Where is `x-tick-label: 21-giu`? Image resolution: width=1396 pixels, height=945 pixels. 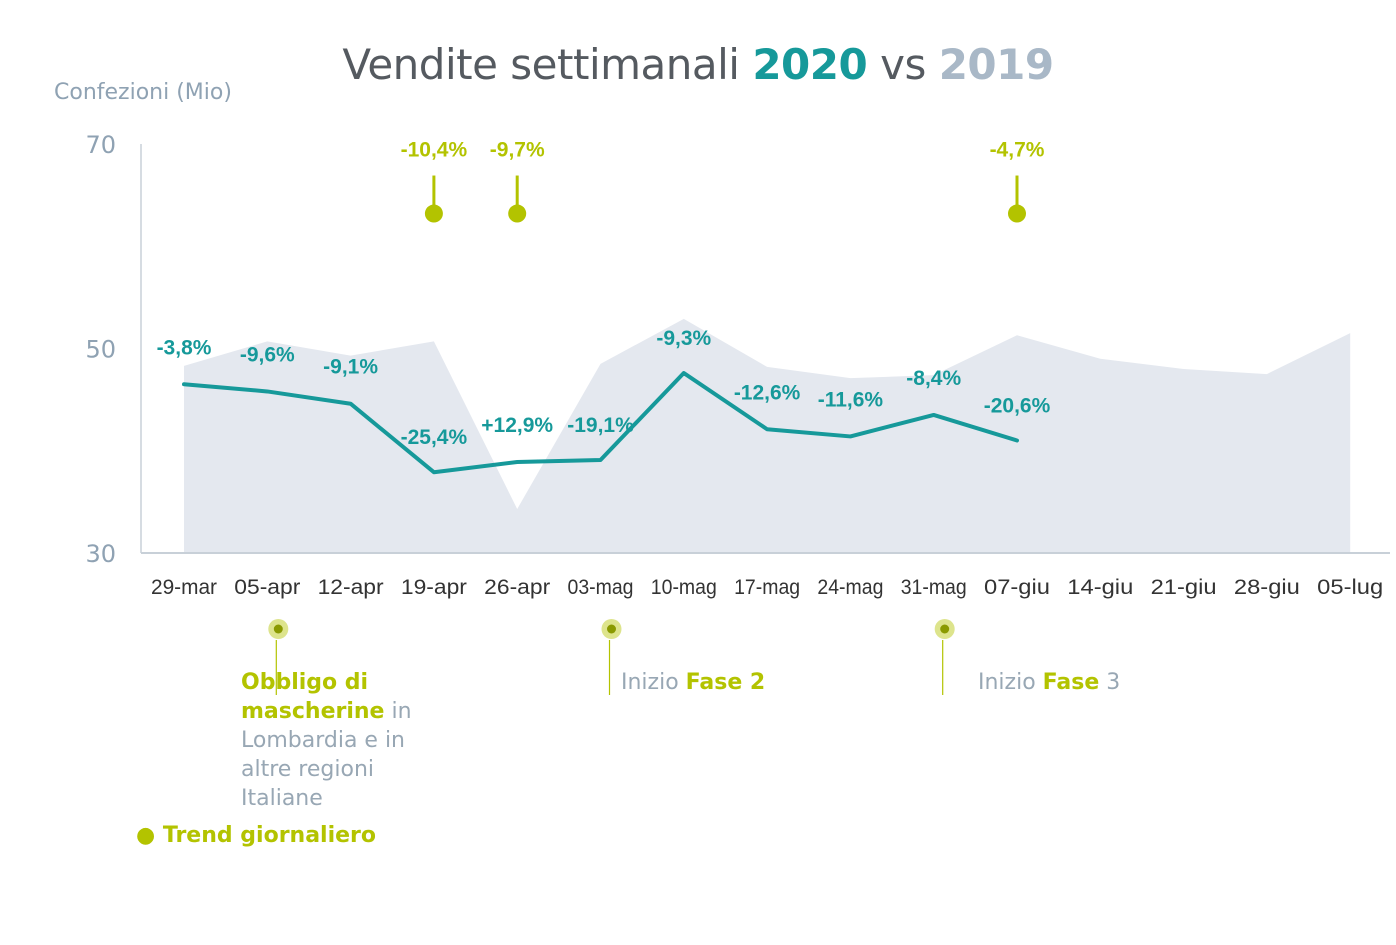 x-tick-label: 21-giu is located at coordinates (1184, 587).